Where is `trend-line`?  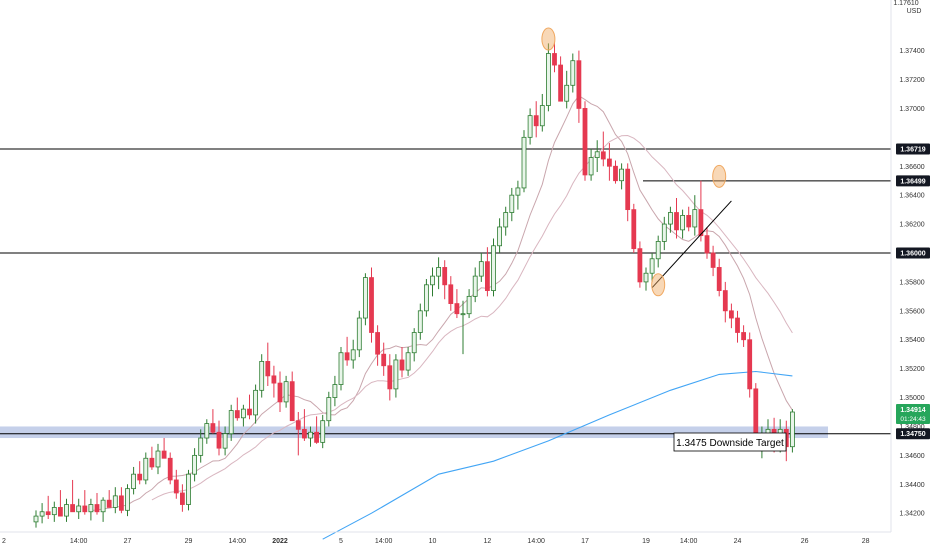 trend-line is located at coordinates (691, 244).